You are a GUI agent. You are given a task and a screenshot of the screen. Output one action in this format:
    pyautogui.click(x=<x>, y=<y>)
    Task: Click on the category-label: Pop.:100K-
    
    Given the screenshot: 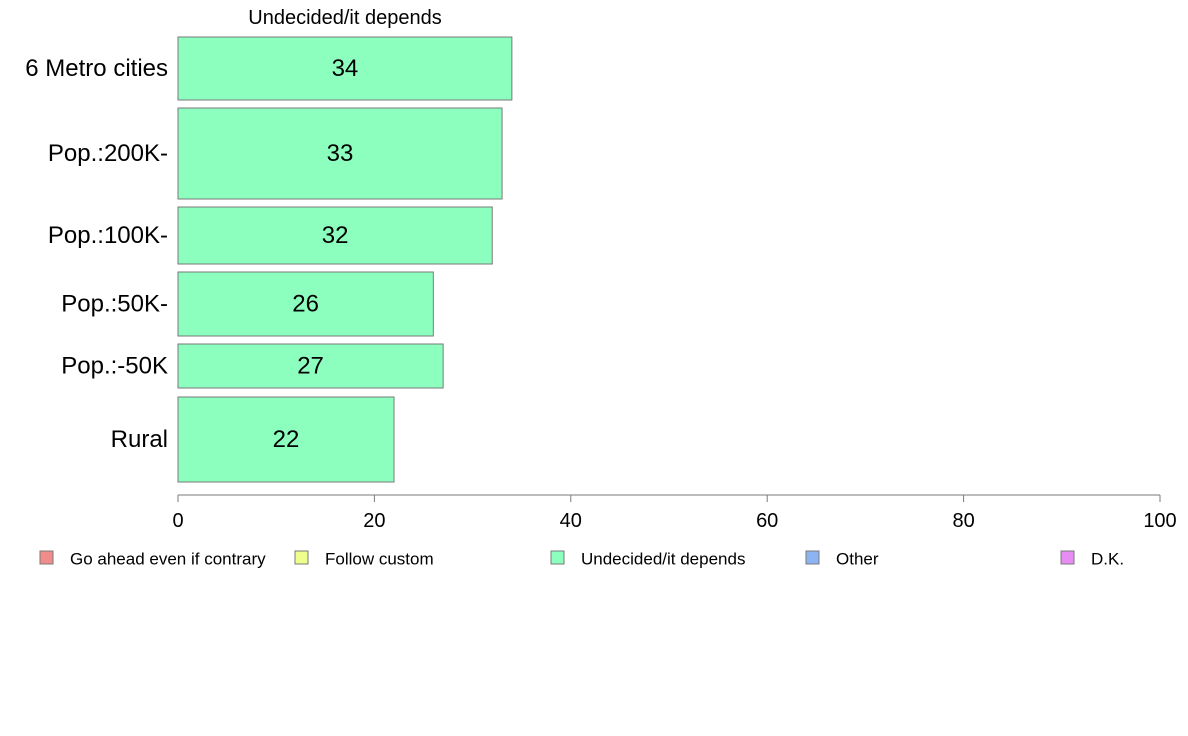 What is the action you would take?
    pyautogui.click(x=108, y=235)
    